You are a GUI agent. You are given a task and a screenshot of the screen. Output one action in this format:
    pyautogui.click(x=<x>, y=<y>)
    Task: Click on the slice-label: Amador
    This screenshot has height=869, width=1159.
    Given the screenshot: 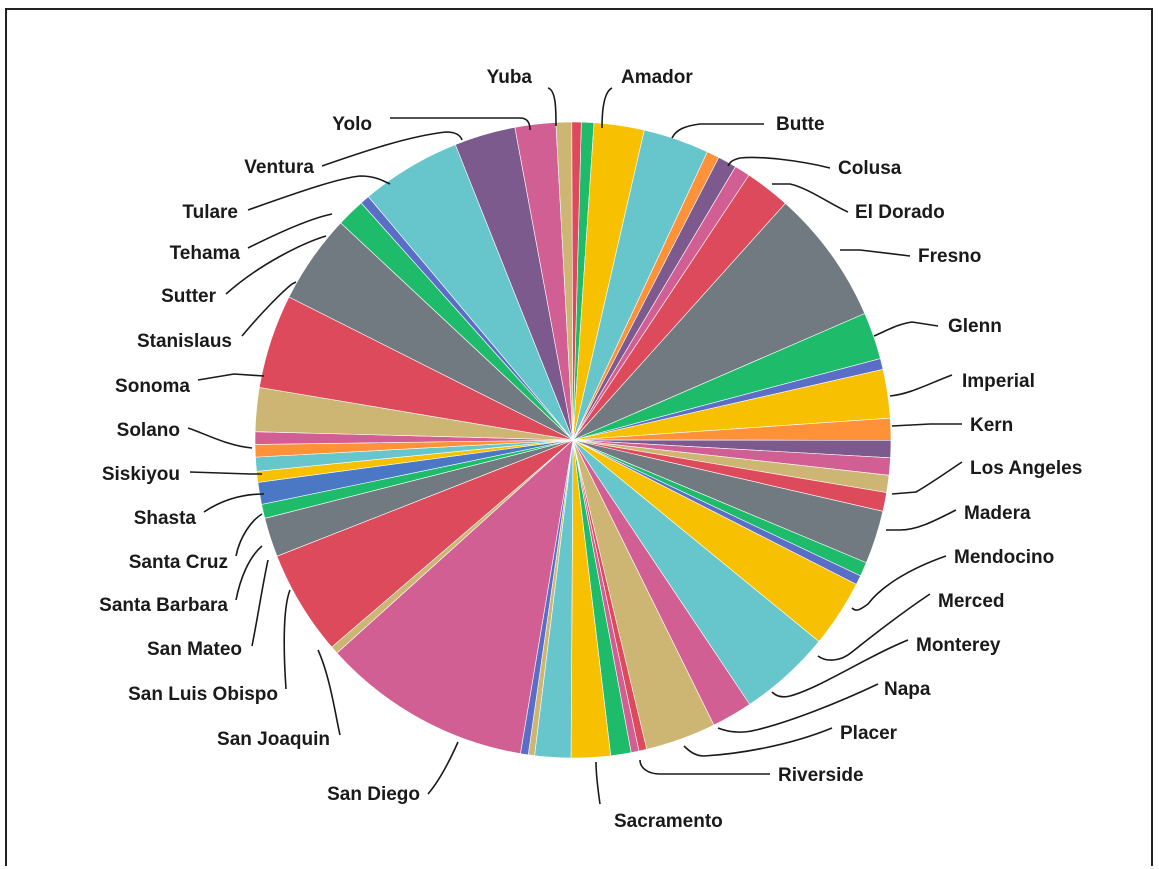 What is the action you would take?
    pyautogui.click(x=657, y=77)
    